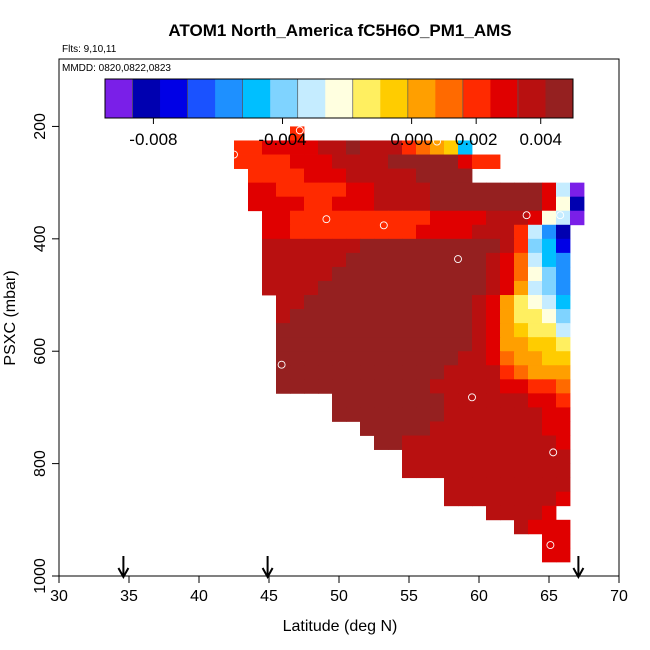 The image size is (650, 650). Describe the element at coordinates (409, 596) in the screenshot. I see `x-tick-label: 55` at that location.